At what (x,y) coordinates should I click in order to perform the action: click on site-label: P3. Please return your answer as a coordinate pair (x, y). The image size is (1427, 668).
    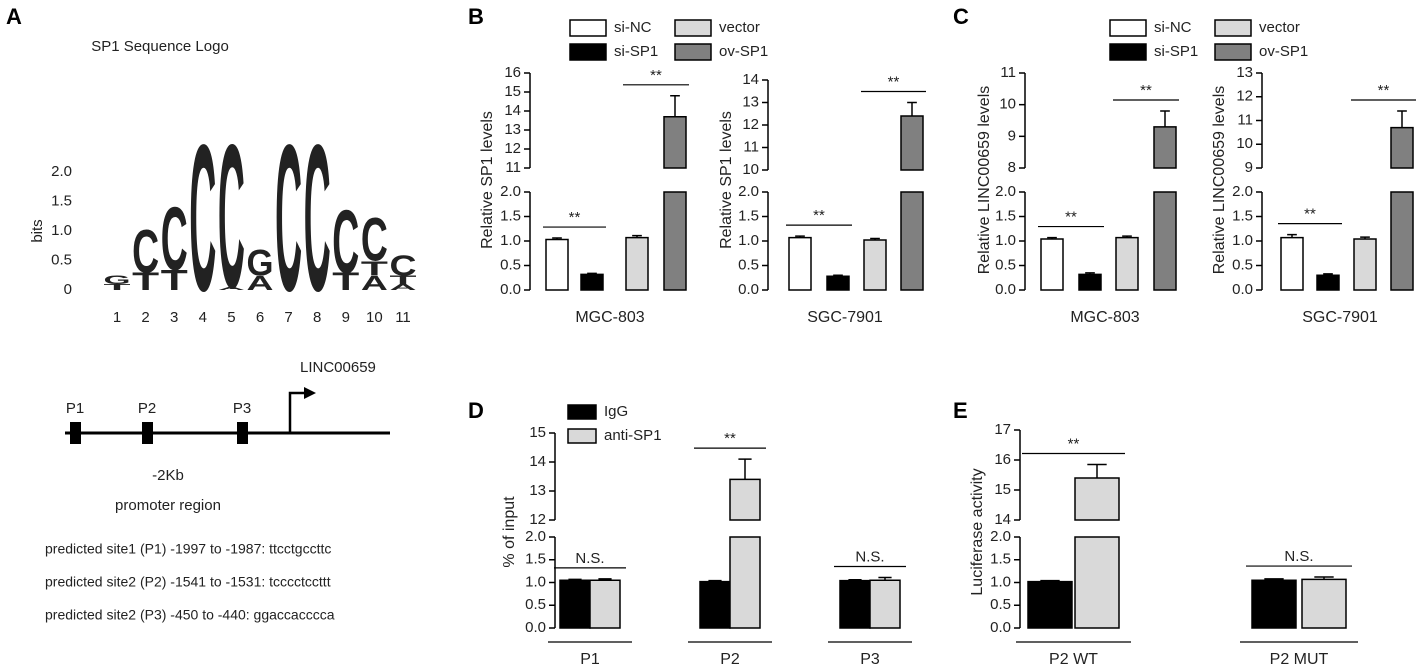
    Looking at the image, I should click on (242, 408).